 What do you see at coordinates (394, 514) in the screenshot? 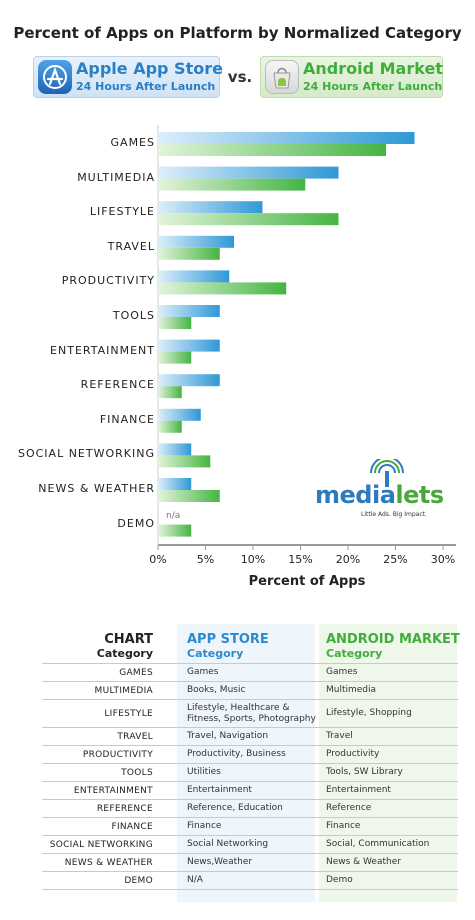
I see `medialets-tagline: Little Ads. Big Impact.` at bounding box center [394, 514].